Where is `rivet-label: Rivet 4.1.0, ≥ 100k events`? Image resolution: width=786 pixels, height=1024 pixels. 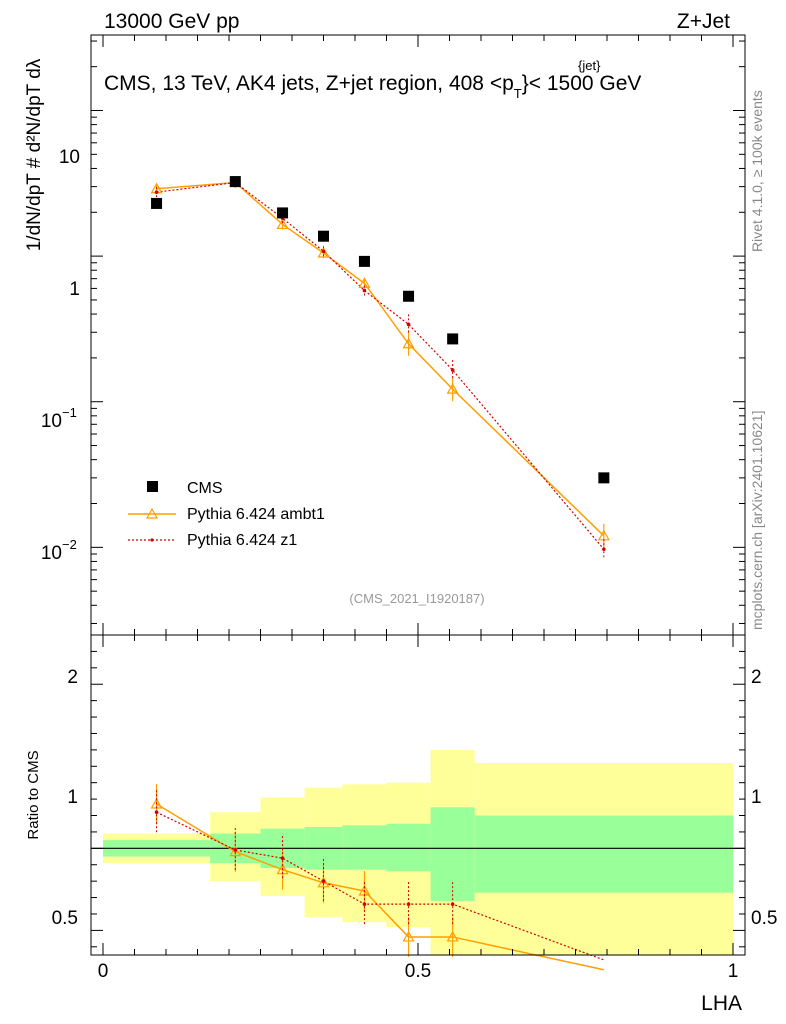 rivet-label: Rivet 4.1.0, ≥ 100k events is located at coordinates (757, 171).